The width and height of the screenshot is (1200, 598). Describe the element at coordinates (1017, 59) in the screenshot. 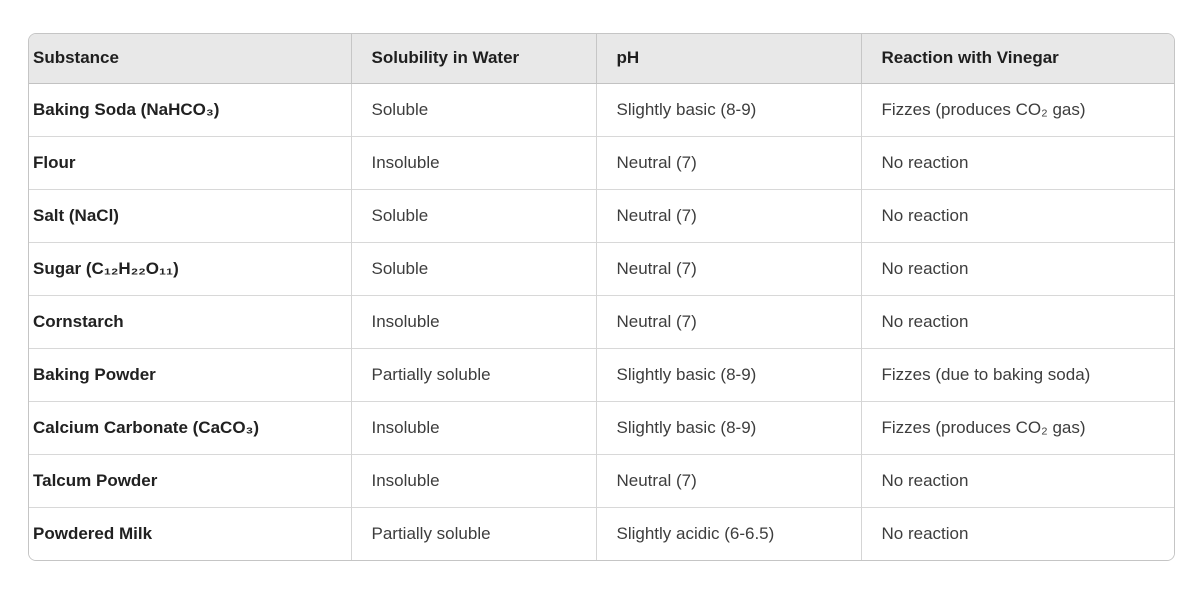

I see `column-header-reaction: Reaction with Vinegar` at that location.